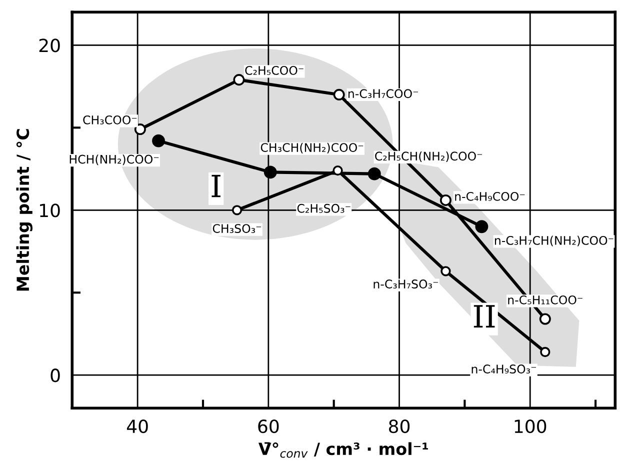  I want to click on annotation: C₂H₅COO⁻, so click(274, 70).